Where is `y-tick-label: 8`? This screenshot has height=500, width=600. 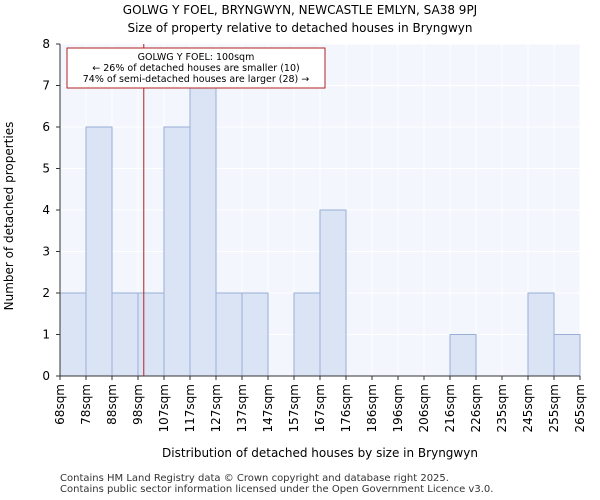
y-tick-label: 8 is located at coordinates (46, 44).